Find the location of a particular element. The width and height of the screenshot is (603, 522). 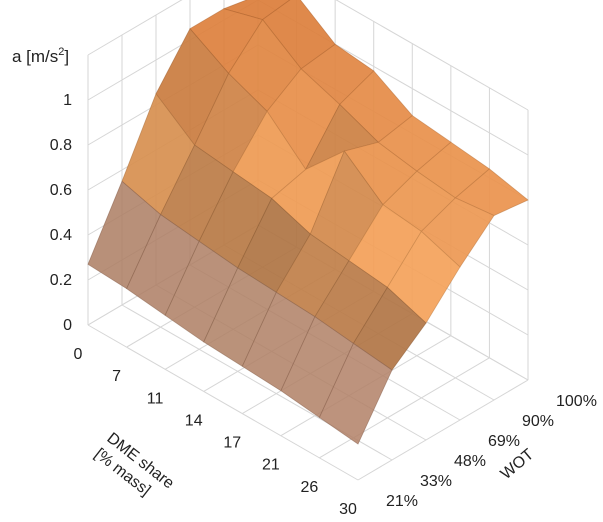

y-tick-label: 90% is located at coordinates (538, 421).